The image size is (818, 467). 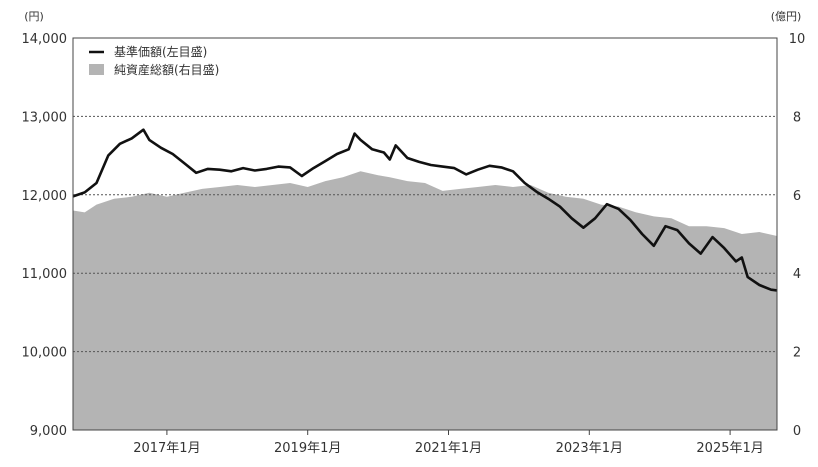 What do you see at coordinates (786, 16) in the screenshot?
I see `right-axis-unit: (億円)` at bounding box center [786, 16].